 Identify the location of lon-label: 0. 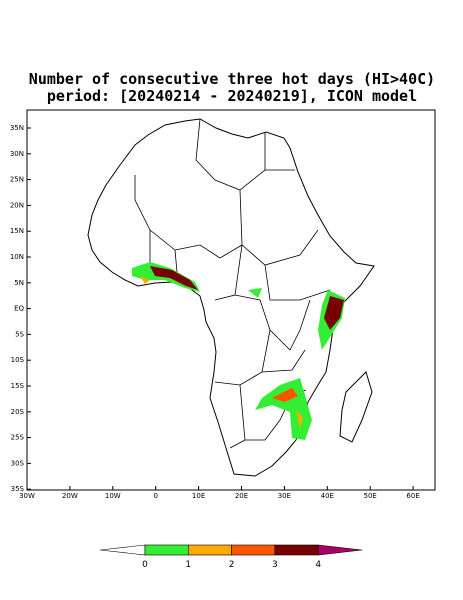
(155, 496).